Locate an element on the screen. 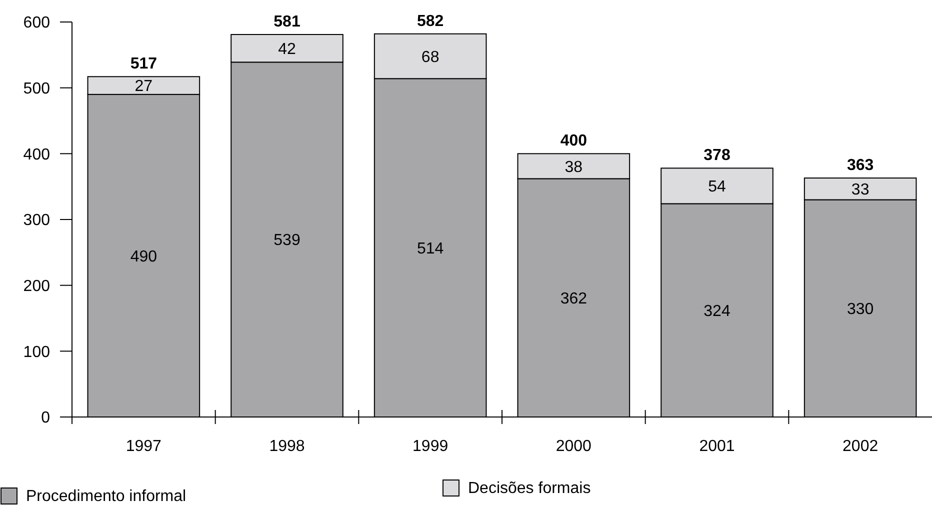  total-label: 582 is located at coordinates (430, 21).